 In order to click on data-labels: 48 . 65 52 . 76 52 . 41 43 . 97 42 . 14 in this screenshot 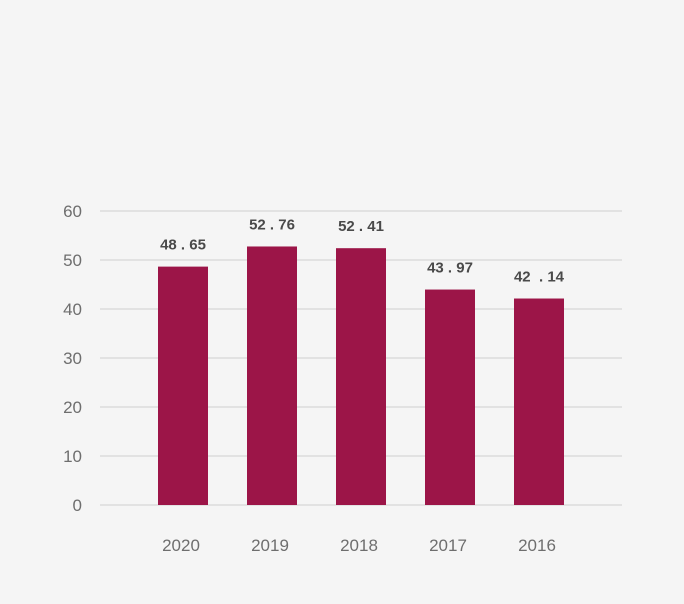, I will do `click(362, 250)`.